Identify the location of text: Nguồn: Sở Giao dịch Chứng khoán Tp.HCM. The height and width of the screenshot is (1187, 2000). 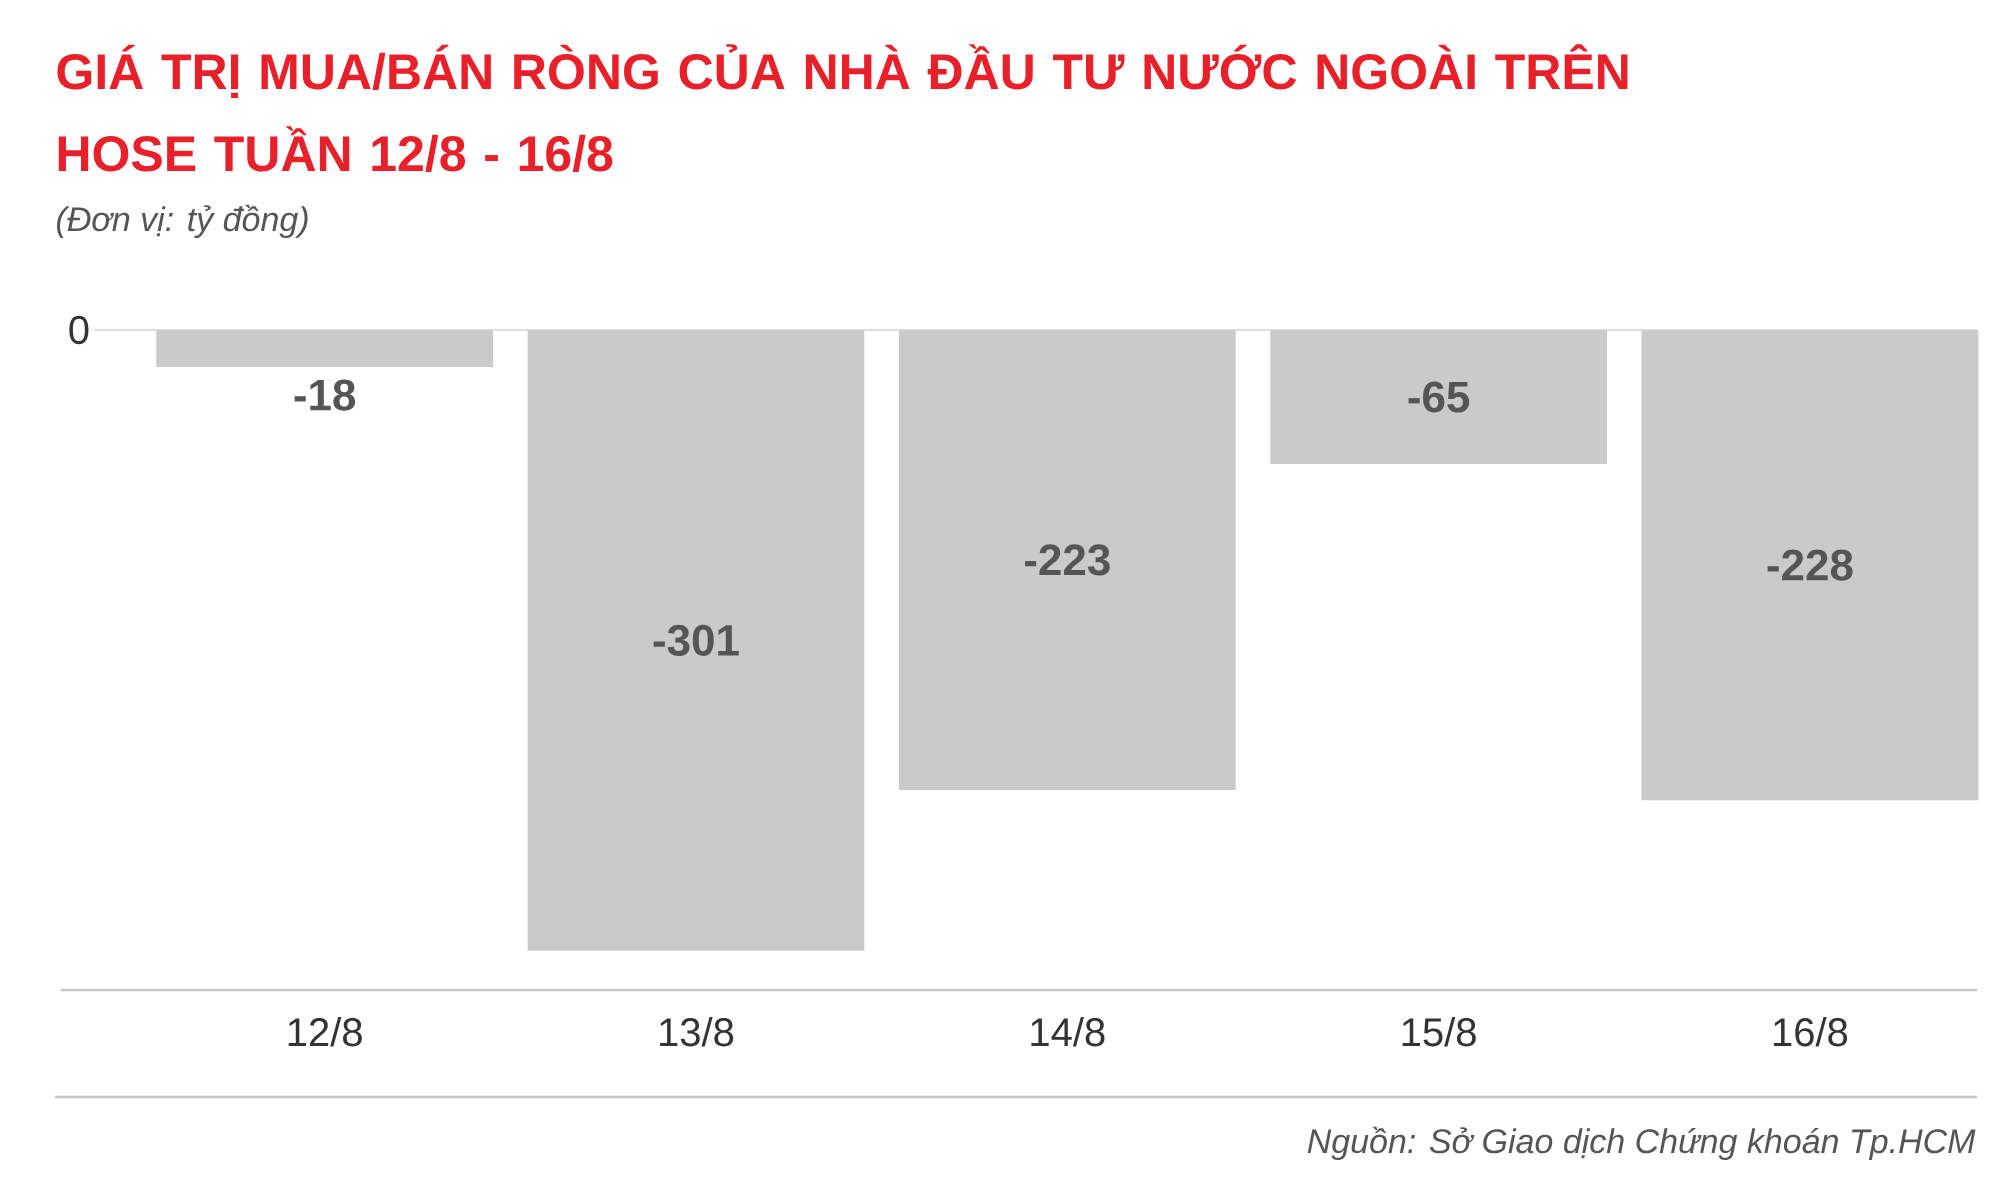
(1641, 1143).